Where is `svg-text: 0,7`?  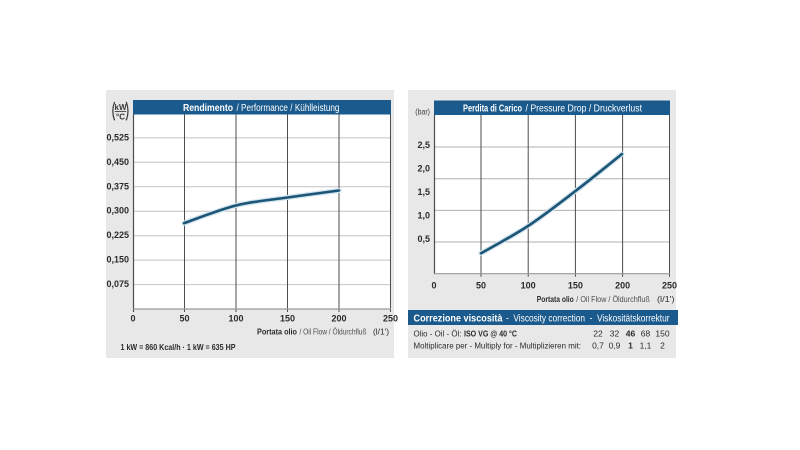
svg-text: 0,7 is located at coordinates (598, 346).